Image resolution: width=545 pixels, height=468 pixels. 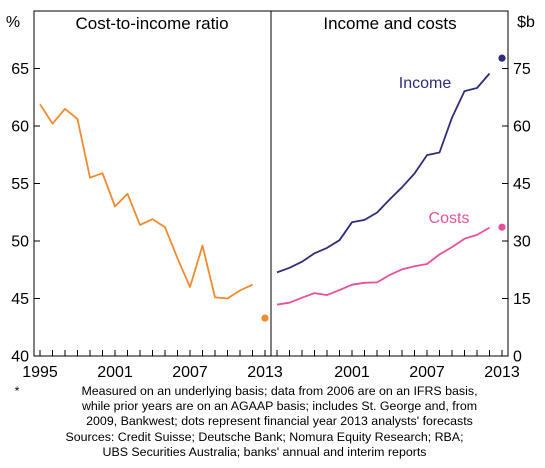 I want to click on income-forecast-dot, so click(x=502, y=58).